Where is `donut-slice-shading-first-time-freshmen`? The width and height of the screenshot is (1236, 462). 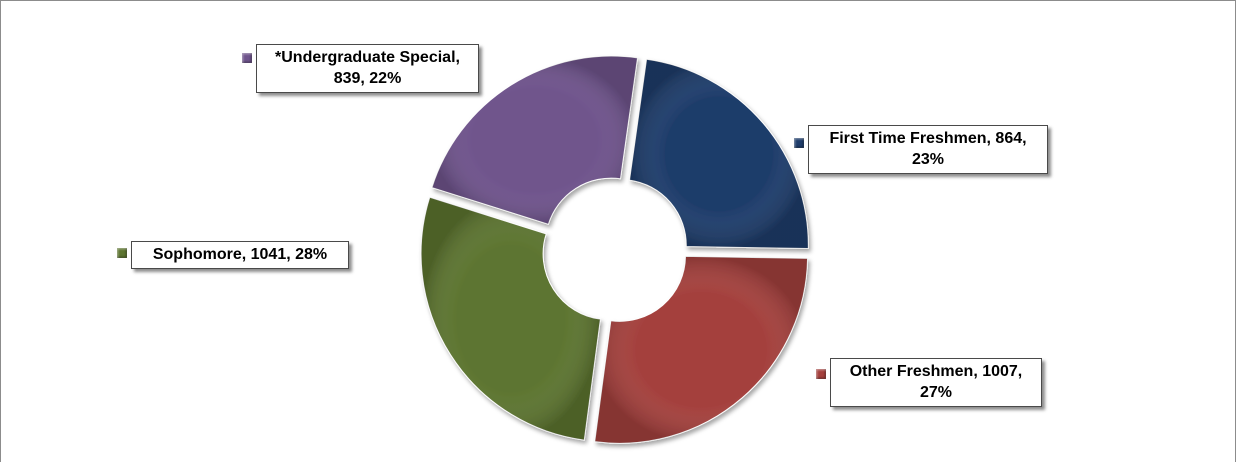 donut-slice-shading-first-time-freshmen is located at coordinates (719, 154).